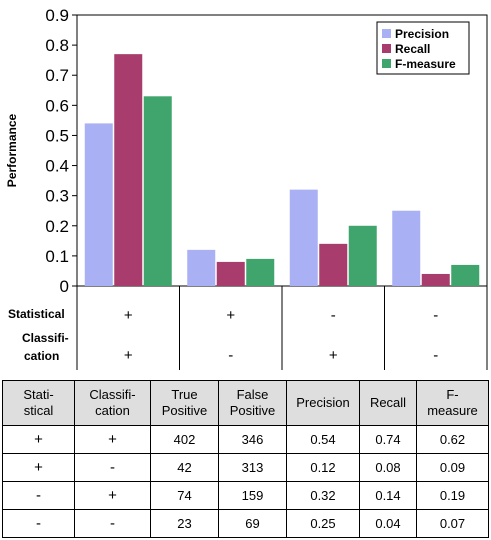 The height and width of the screenshot is (540, 491). What do you see at coordinates (388, 495) in the screenshot?
I see `table-cell: 0.14` at bounding box center [388, 495].